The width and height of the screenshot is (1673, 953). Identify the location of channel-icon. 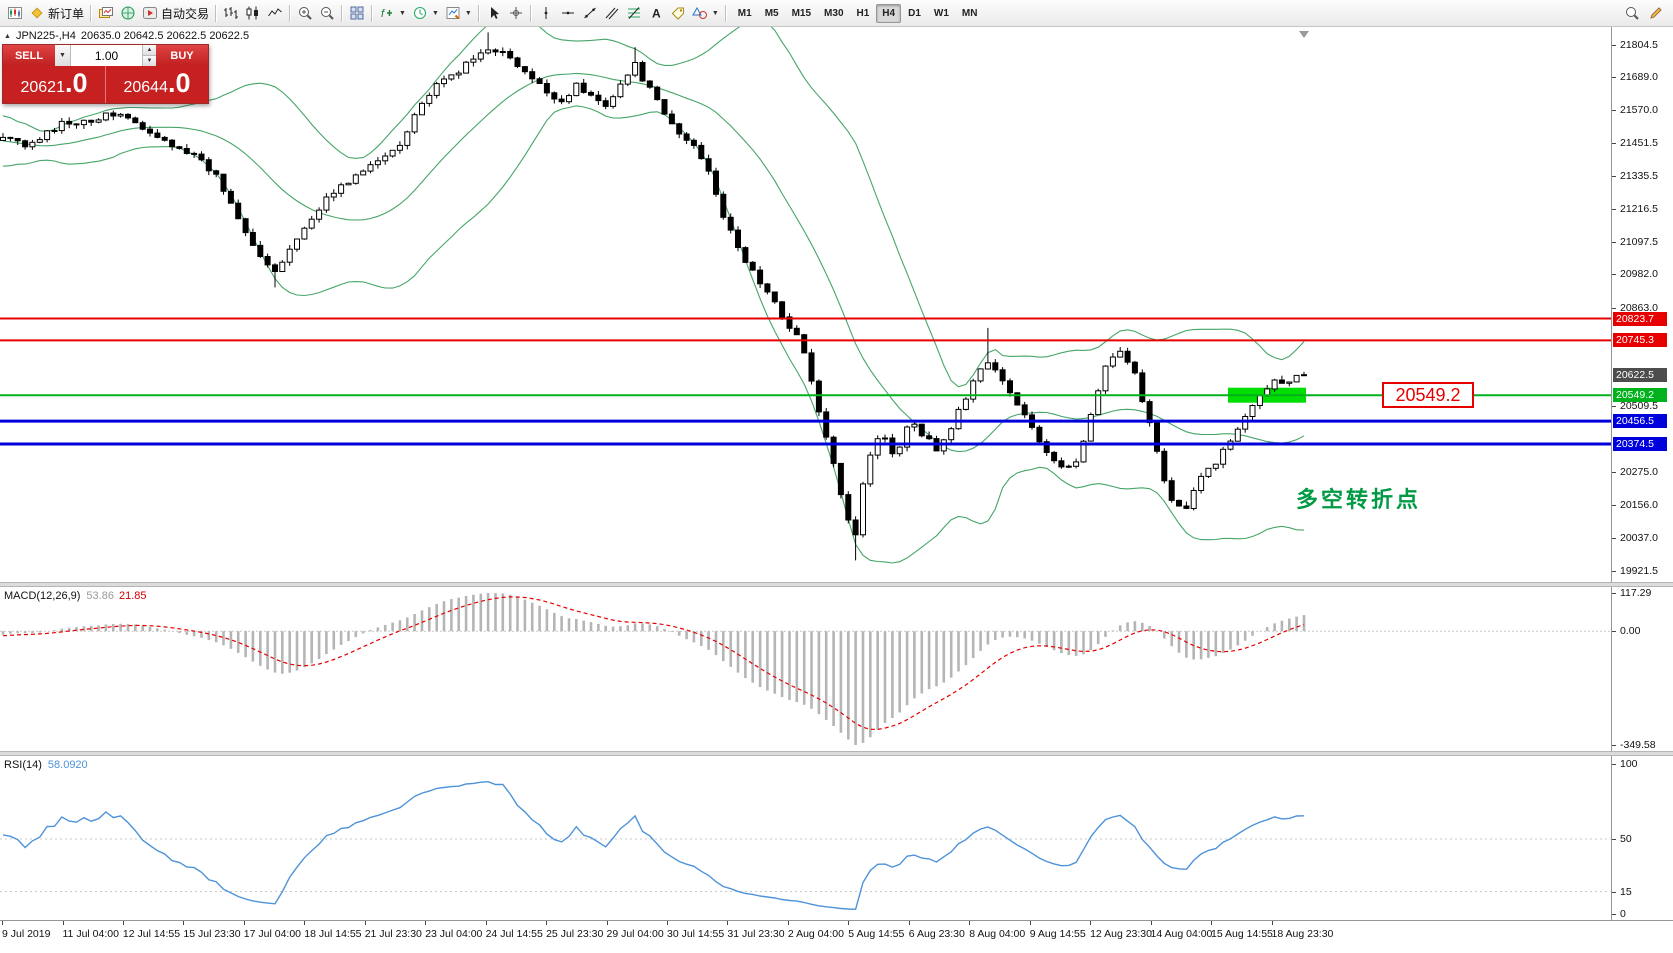
(612, 13).